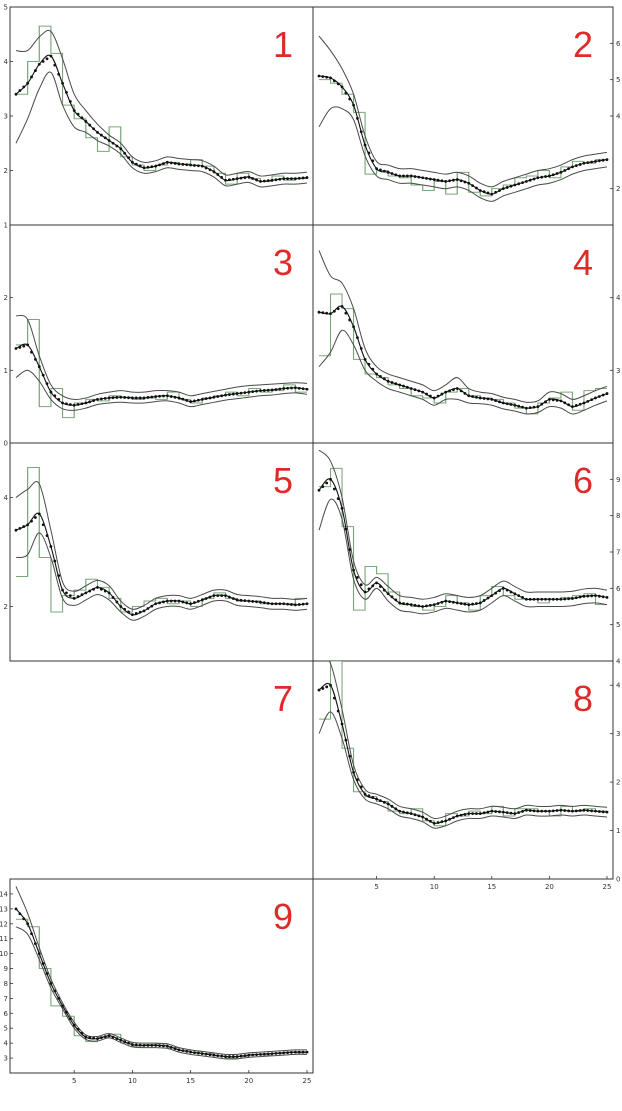 The image size is (622, 1111). Describe the element at coordinates (376, 887) in the screenshot. I see `x-tick-label: 5` at that location.